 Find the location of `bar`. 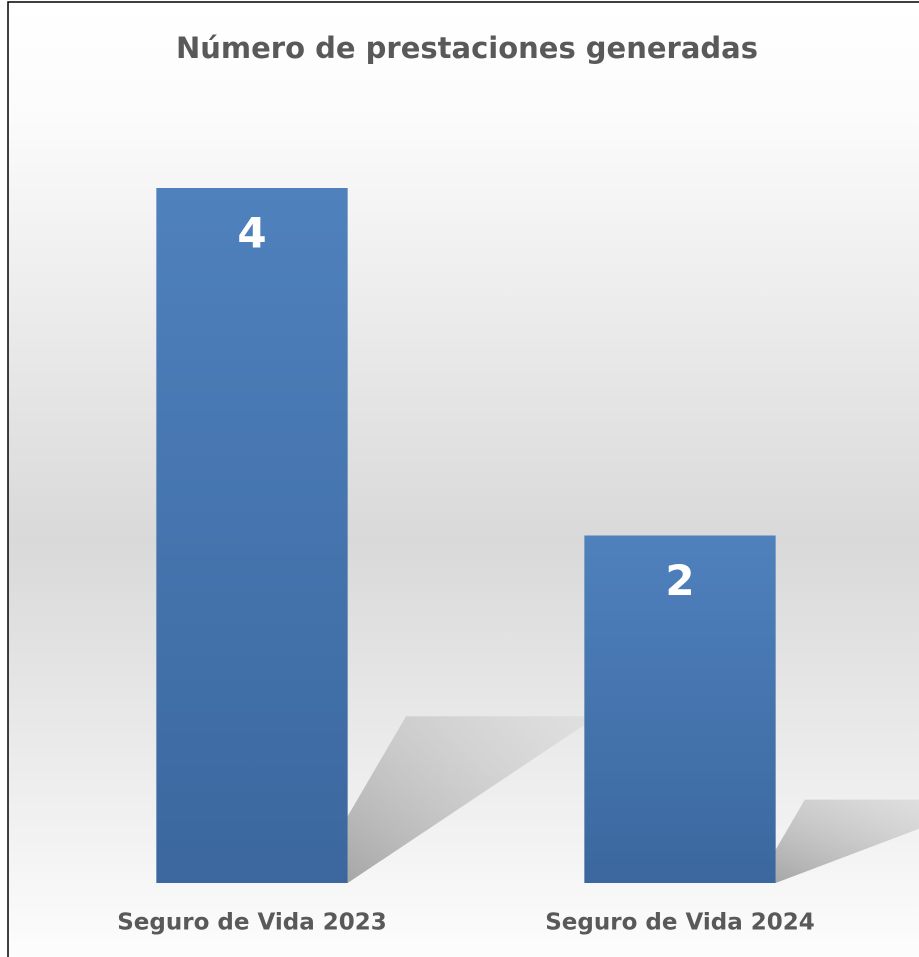

bar is located at coordinates (680, 709).